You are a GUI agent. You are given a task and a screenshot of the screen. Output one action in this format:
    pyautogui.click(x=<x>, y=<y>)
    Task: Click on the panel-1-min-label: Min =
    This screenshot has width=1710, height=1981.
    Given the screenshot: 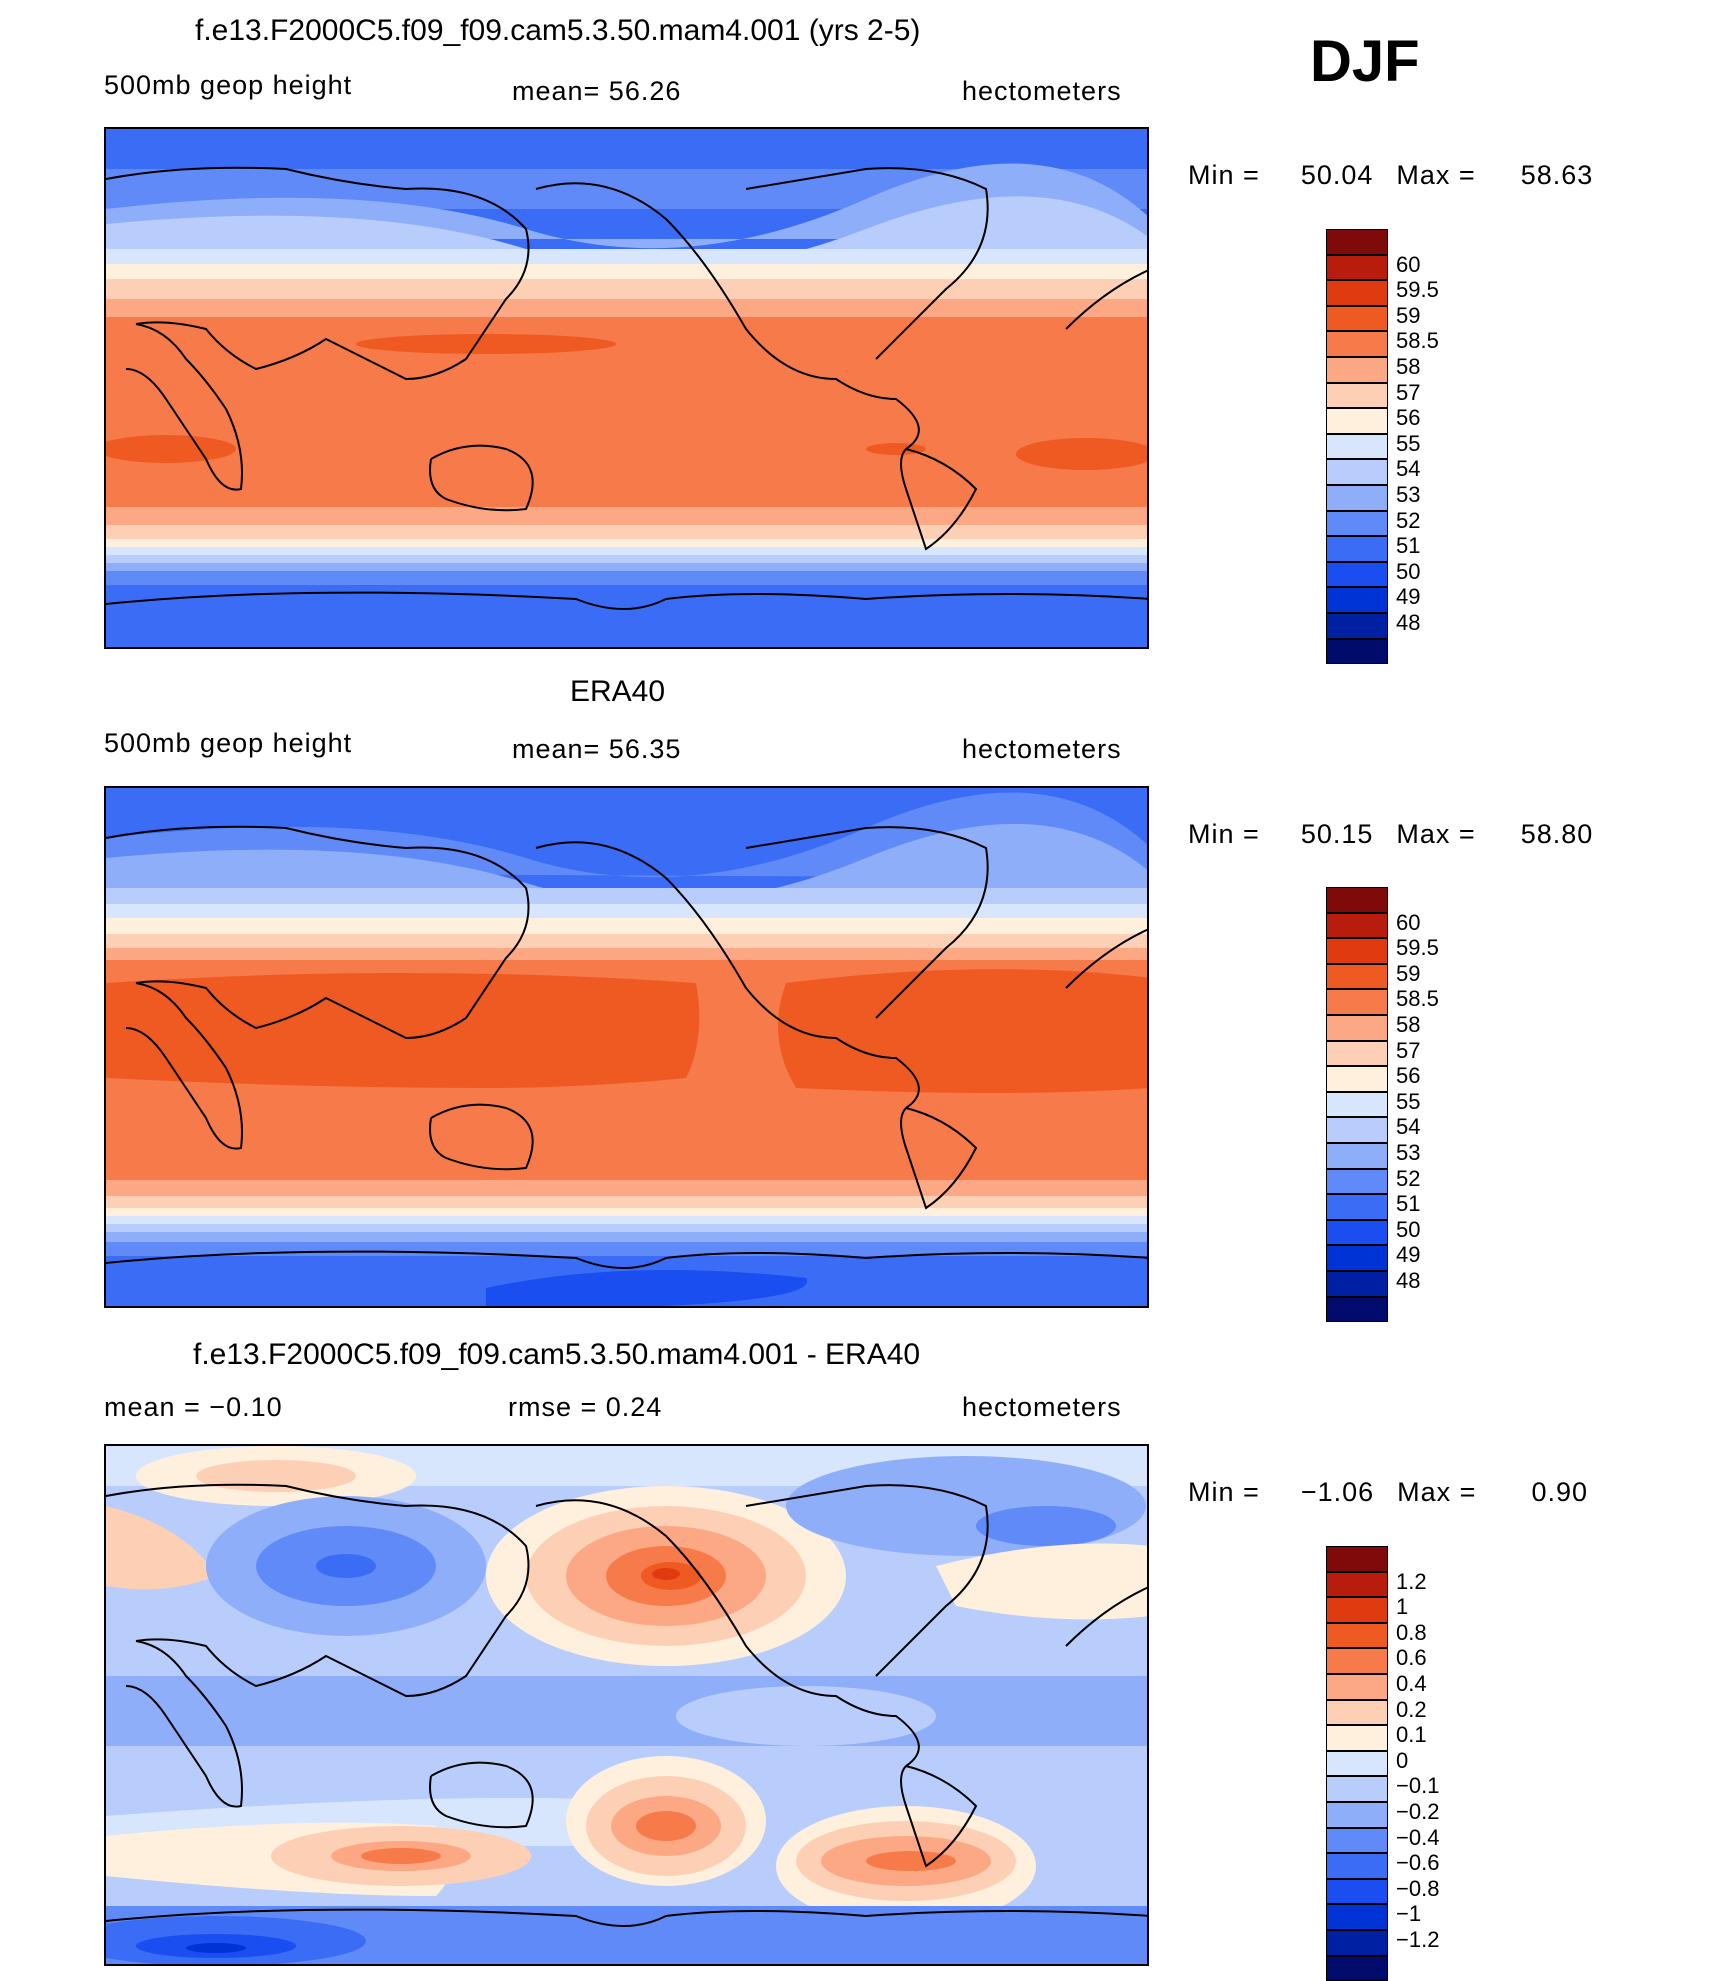 What is the action you would take?
    pyautogui.click(x=1224, y=175)
    